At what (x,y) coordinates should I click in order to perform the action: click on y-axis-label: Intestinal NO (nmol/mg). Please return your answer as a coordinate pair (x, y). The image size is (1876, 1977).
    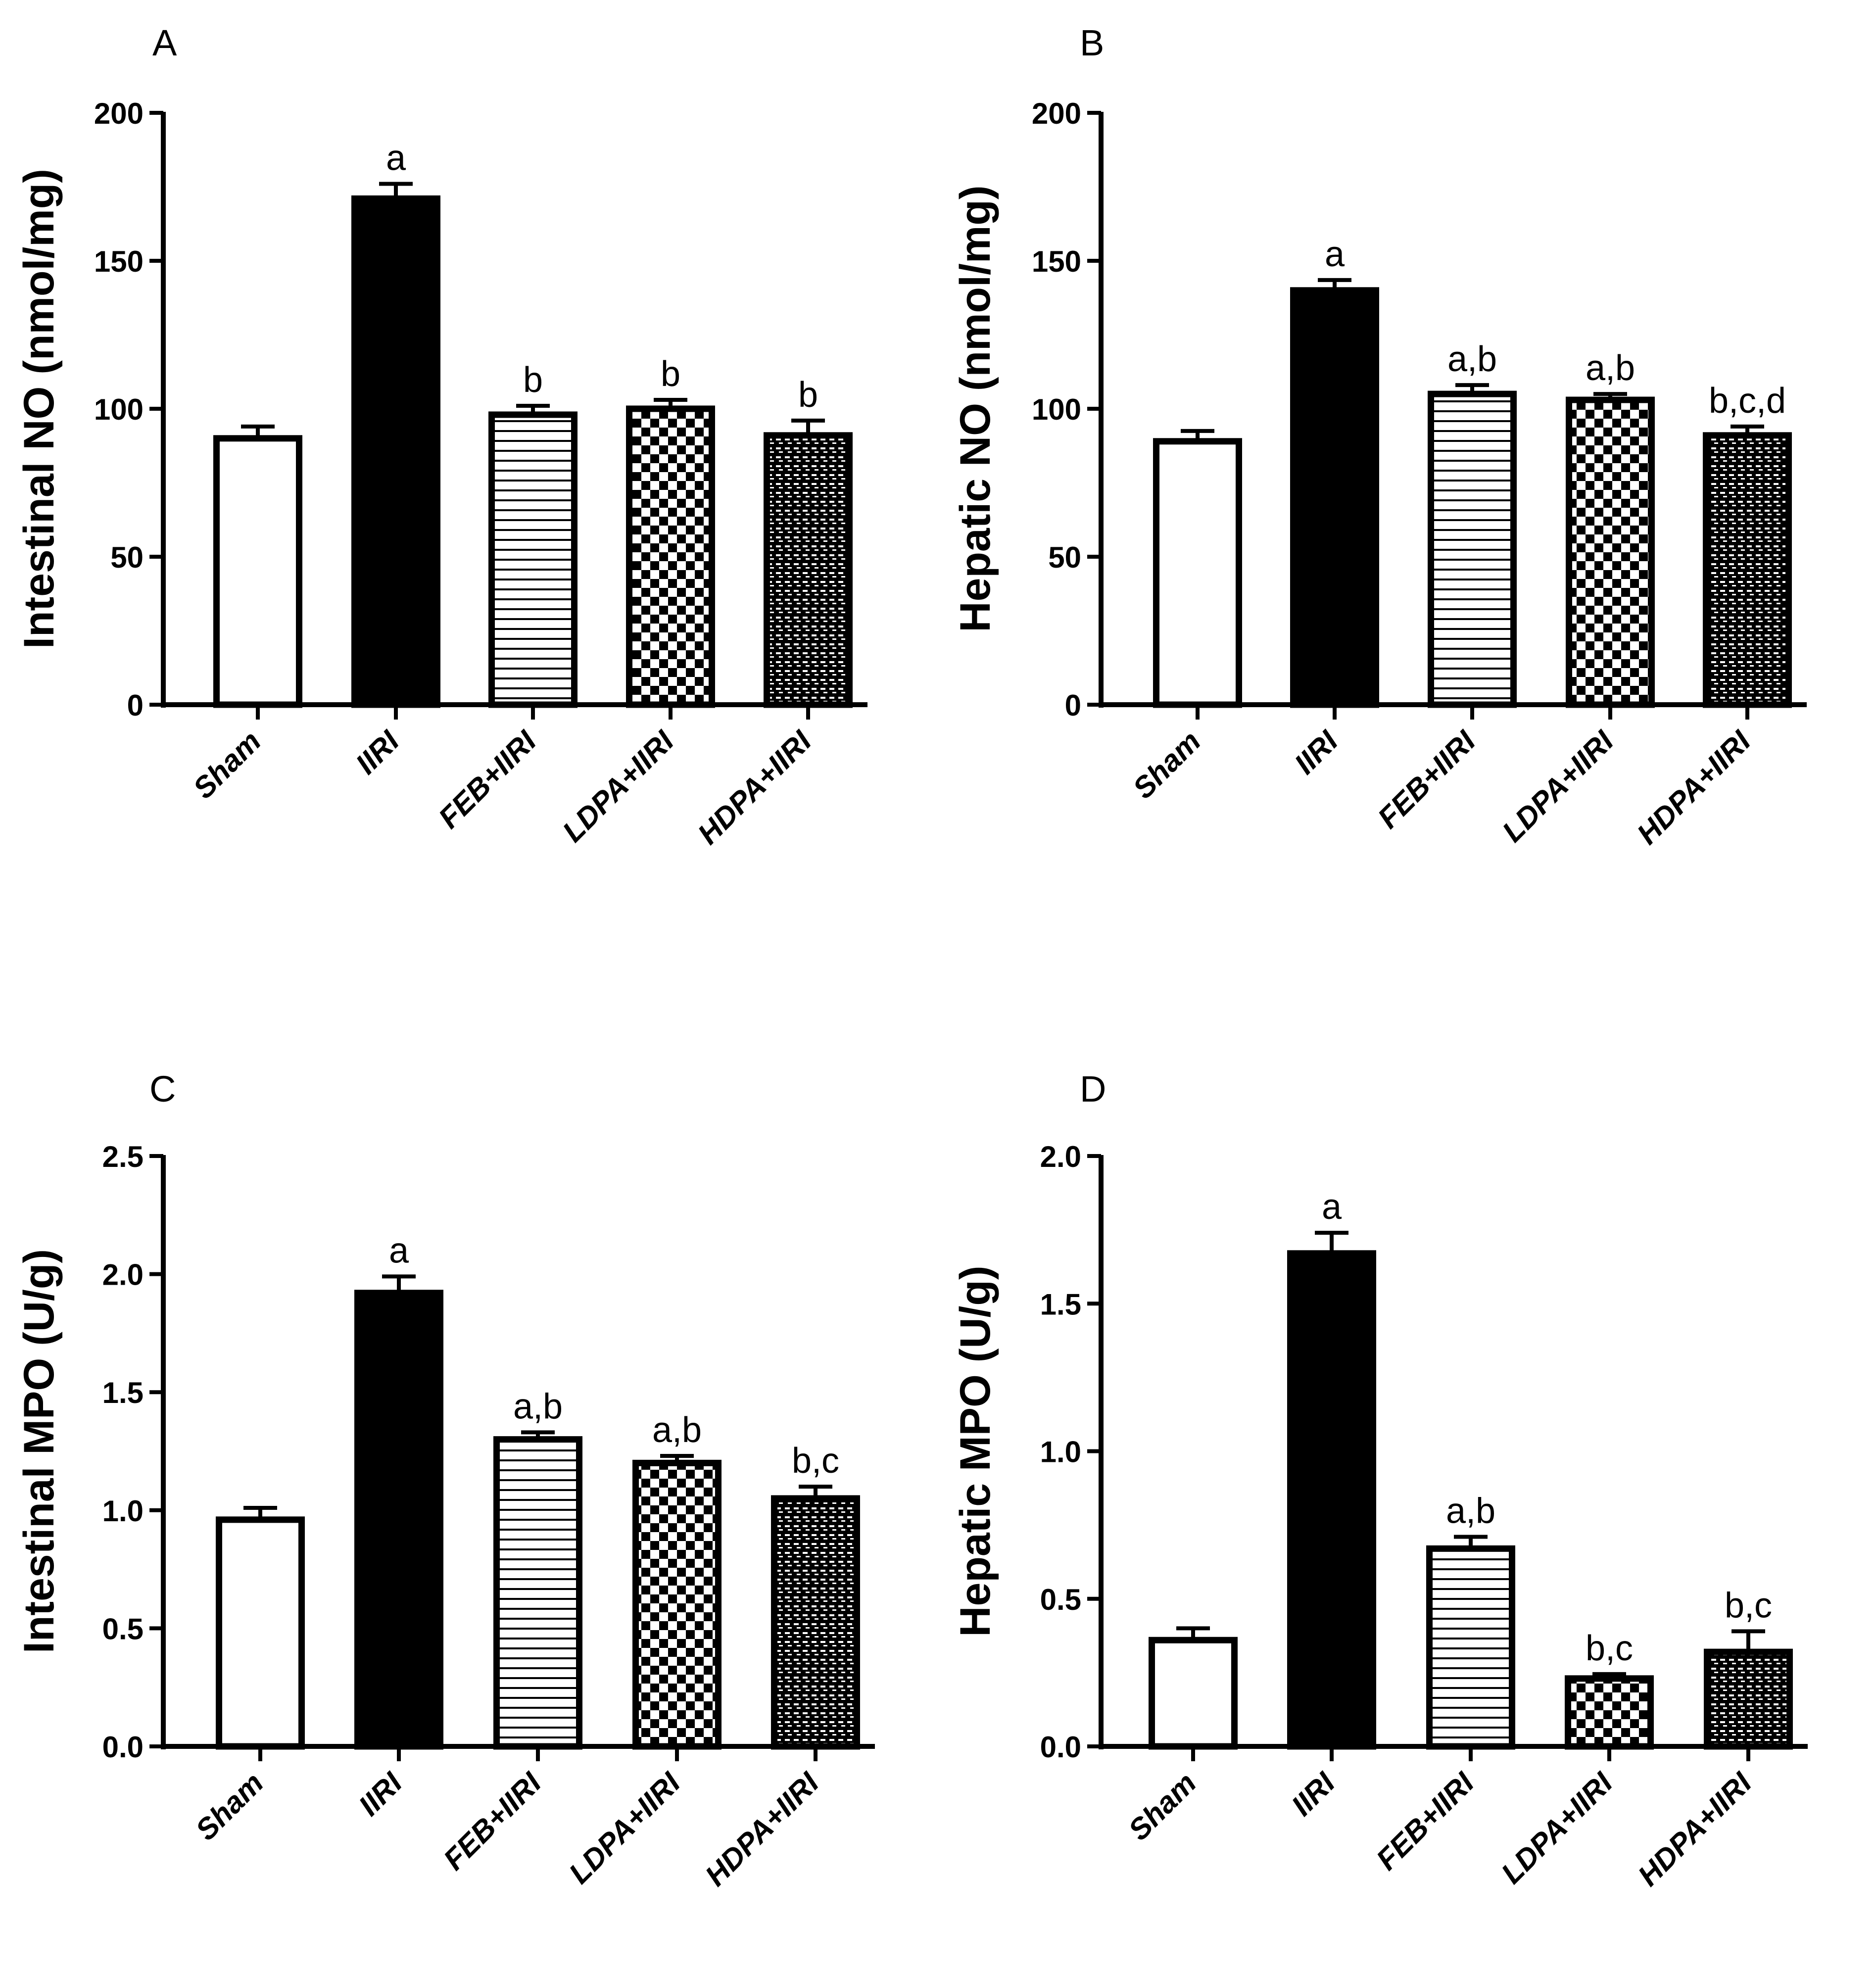
    Looking at the image, I should click on (39, 409).